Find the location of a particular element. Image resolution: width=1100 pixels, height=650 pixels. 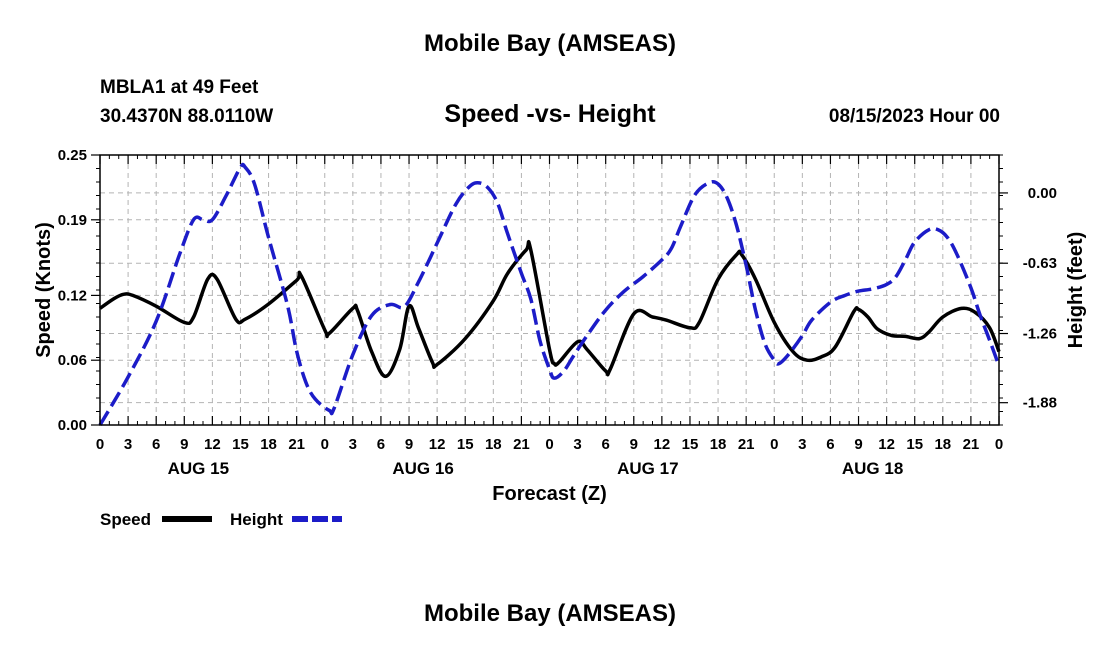

y-left-tick-label: 0.12 is located at coordinates (72, 295).